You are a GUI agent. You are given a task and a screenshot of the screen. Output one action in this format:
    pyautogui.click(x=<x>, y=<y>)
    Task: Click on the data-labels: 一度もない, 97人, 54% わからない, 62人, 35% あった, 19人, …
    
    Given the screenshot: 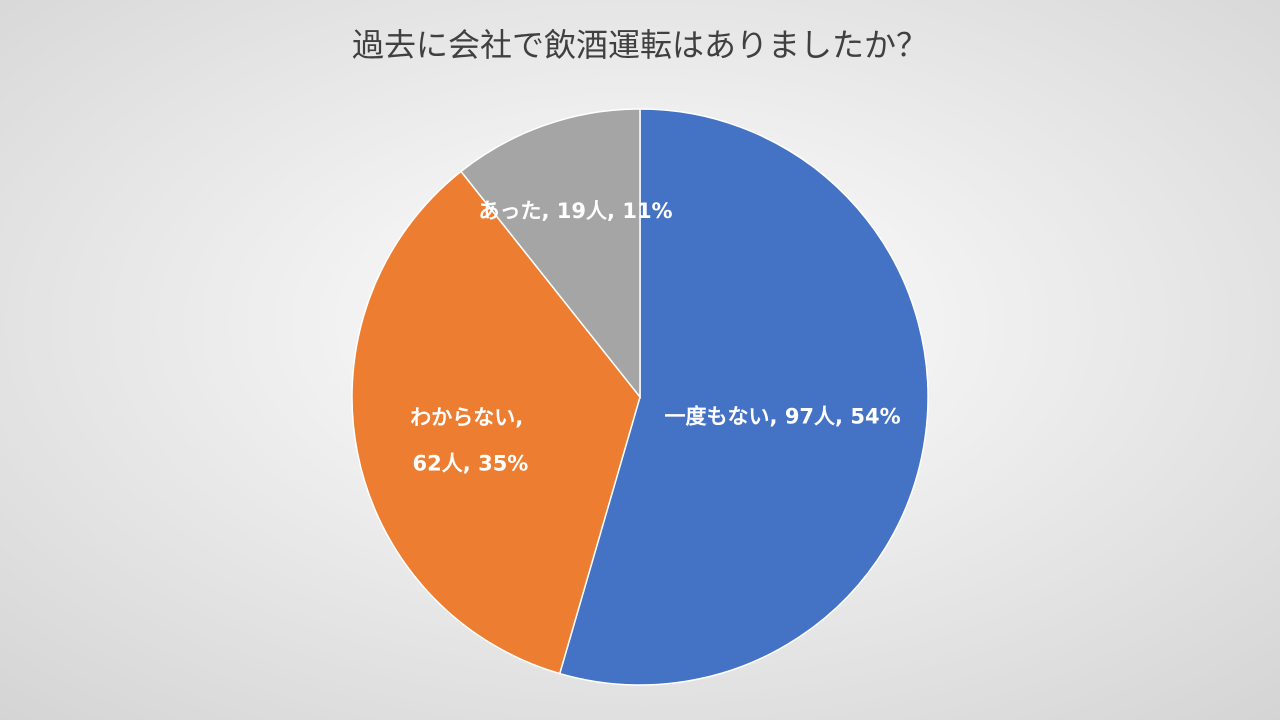 What is the action you would take?
    pyautogui.click(x=655, y=337)
    